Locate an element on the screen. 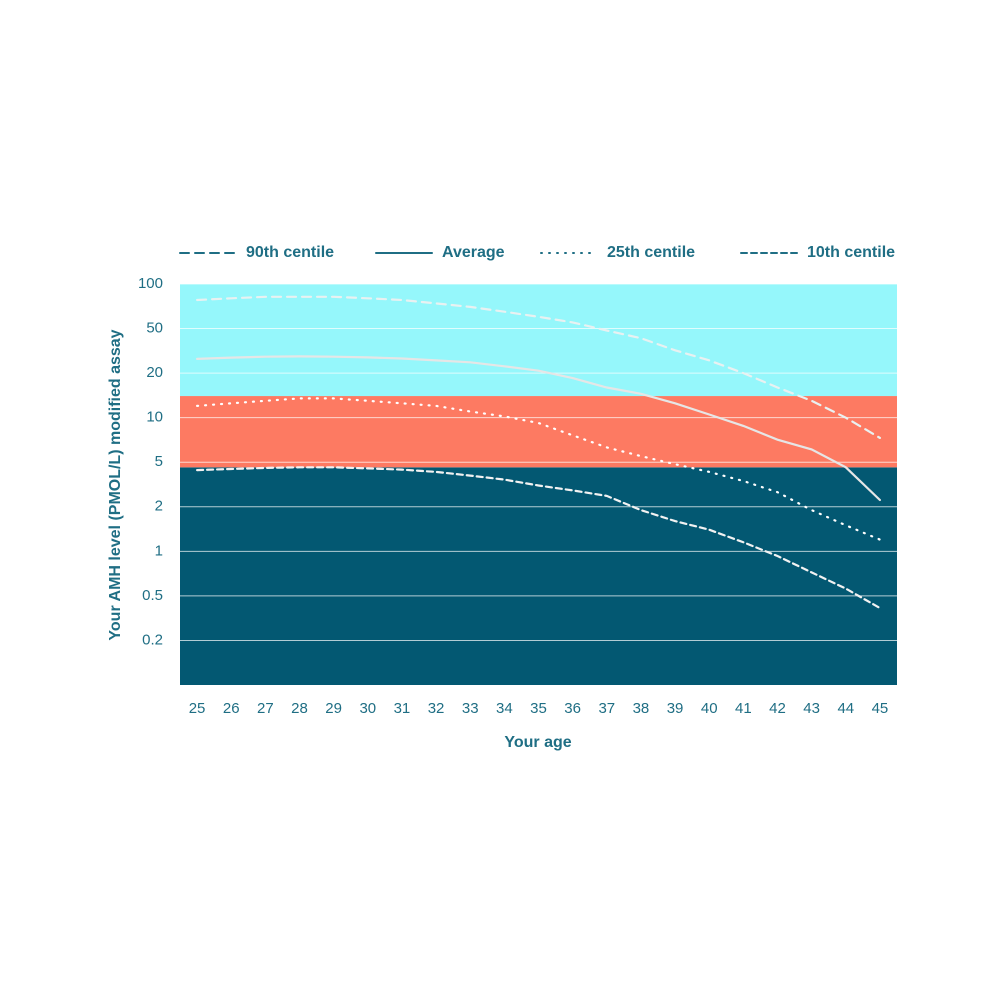 The width and height of the screenshot is (1000, 1000). x-tick-label: 39 is located at coordinates (675, 708).